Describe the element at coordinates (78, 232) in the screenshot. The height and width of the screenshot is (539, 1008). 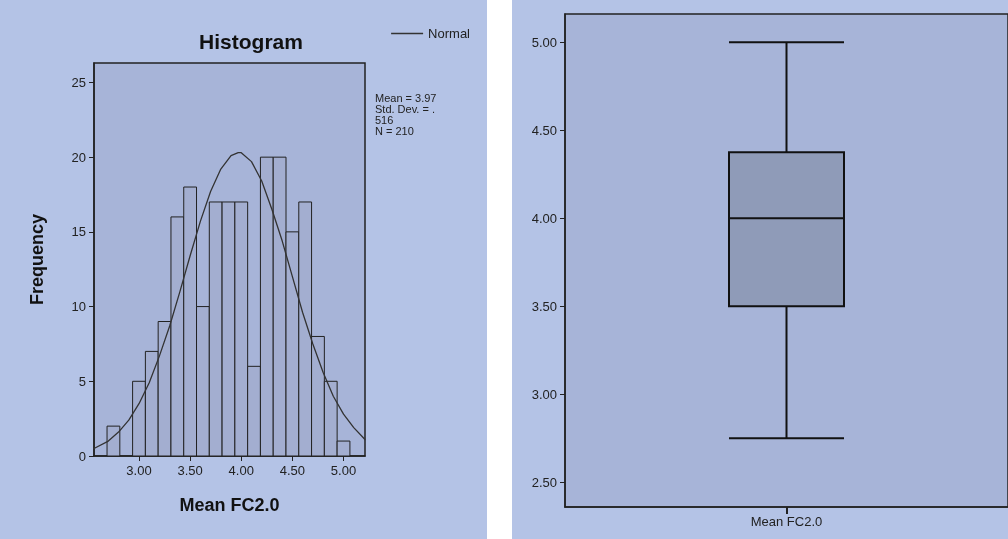
I see `y-tick-label: 15` at that location.